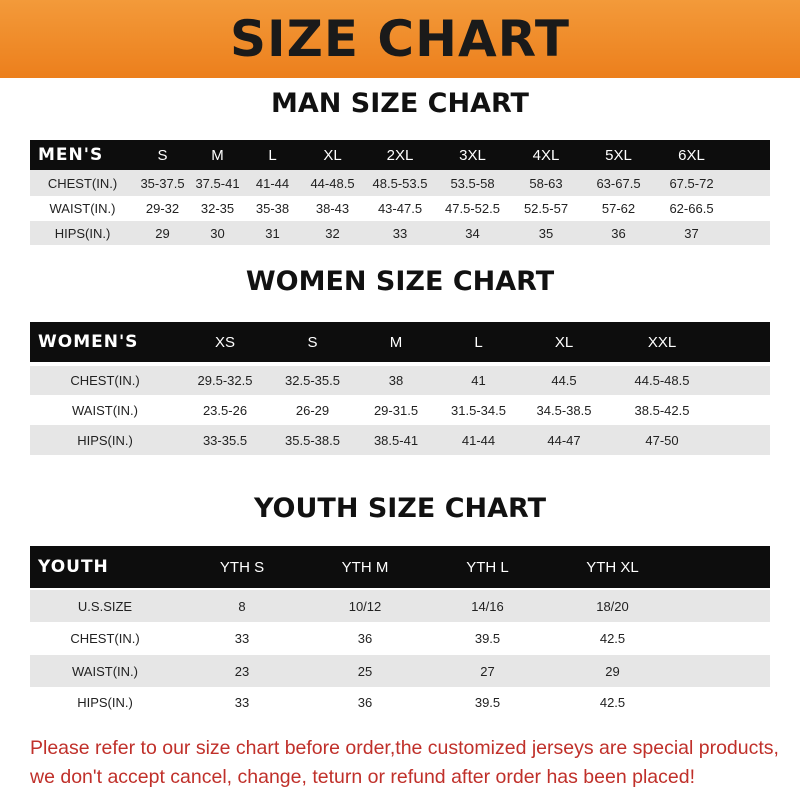 The height and width of the screenshot is (800, 800). I want to click on table-cell: 23, so click(242, 671).